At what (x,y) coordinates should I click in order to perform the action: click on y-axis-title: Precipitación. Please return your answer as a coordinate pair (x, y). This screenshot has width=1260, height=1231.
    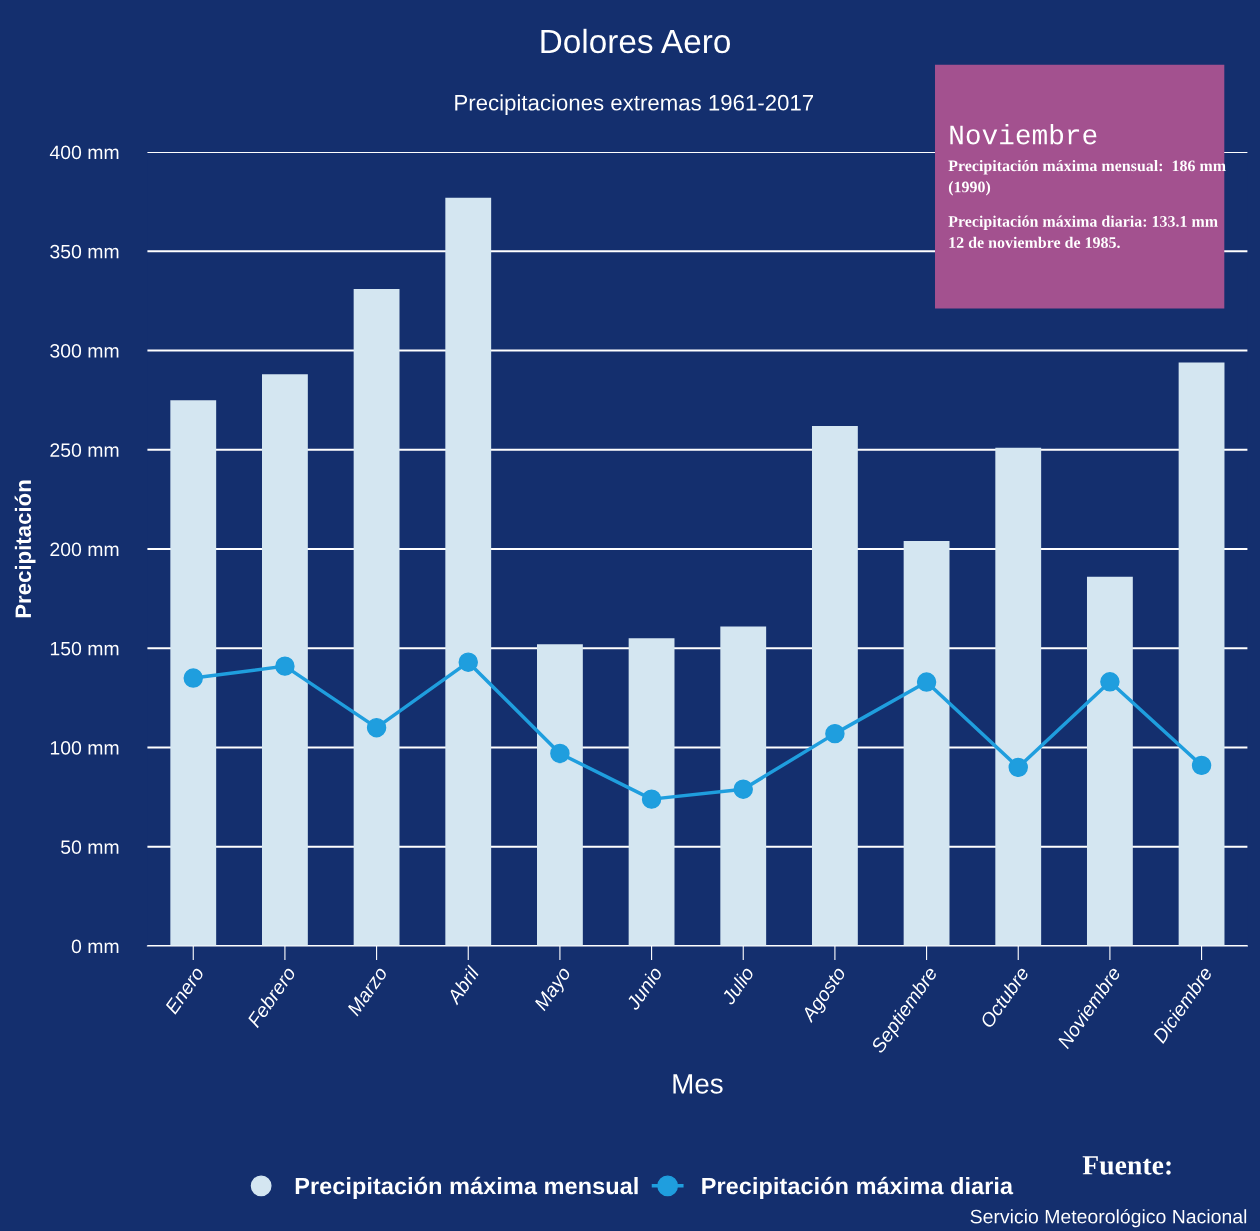
    Looking at the image, I should click on (25, 549).